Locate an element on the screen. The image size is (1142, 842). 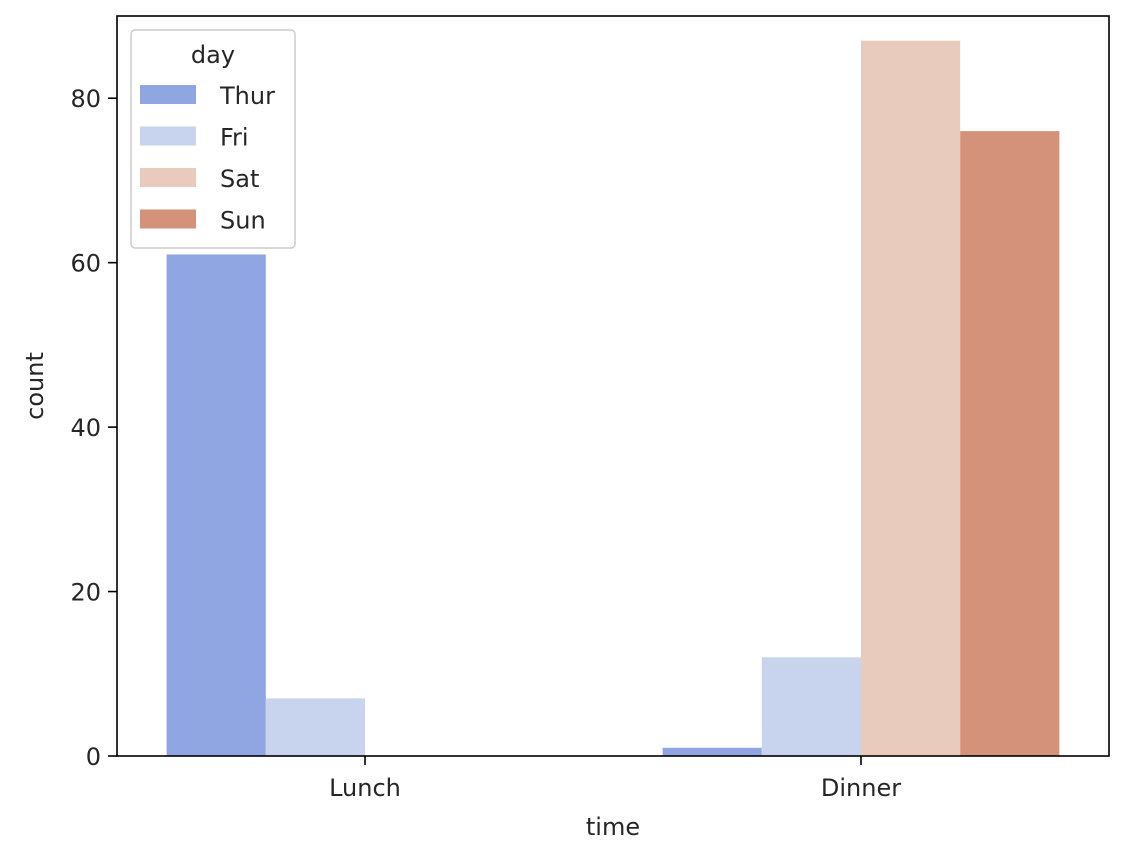
bar-thur-lunch is located at coordinates (216, 505).